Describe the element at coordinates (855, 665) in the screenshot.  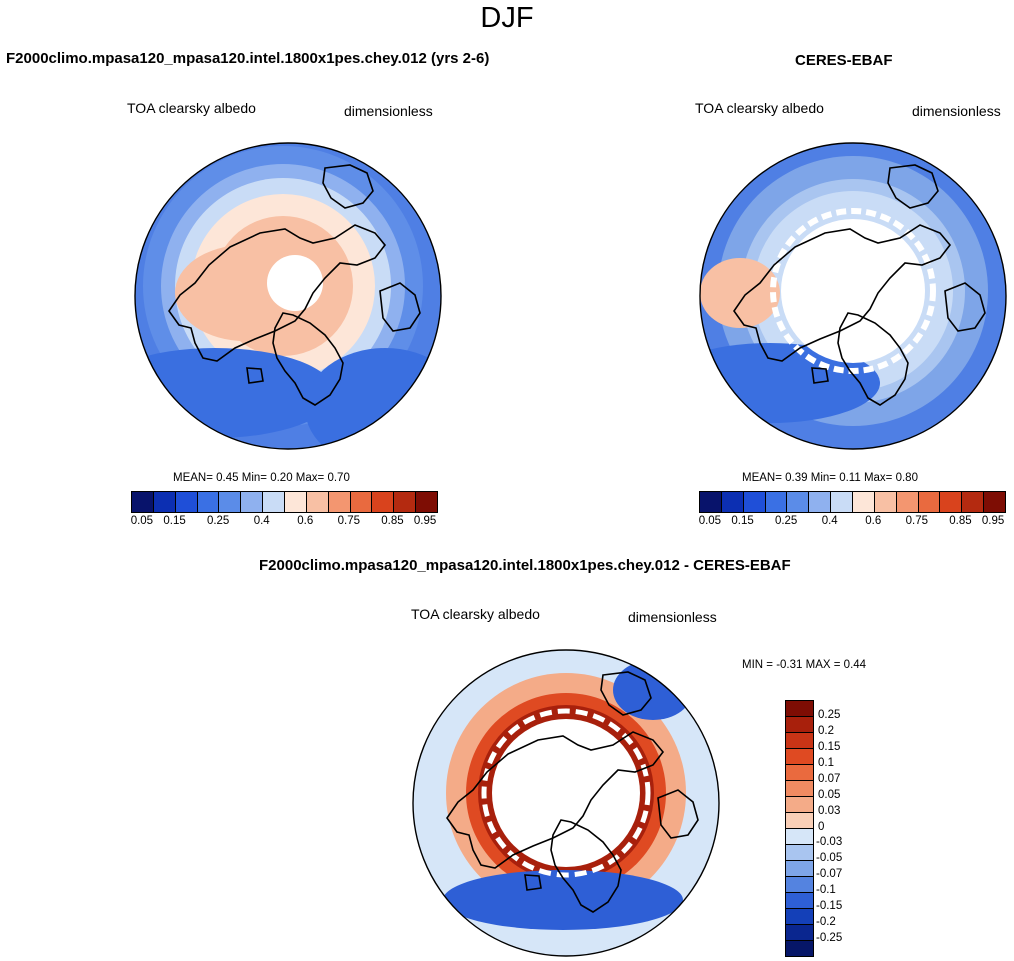
I see `max-value: 0.44` at that location.